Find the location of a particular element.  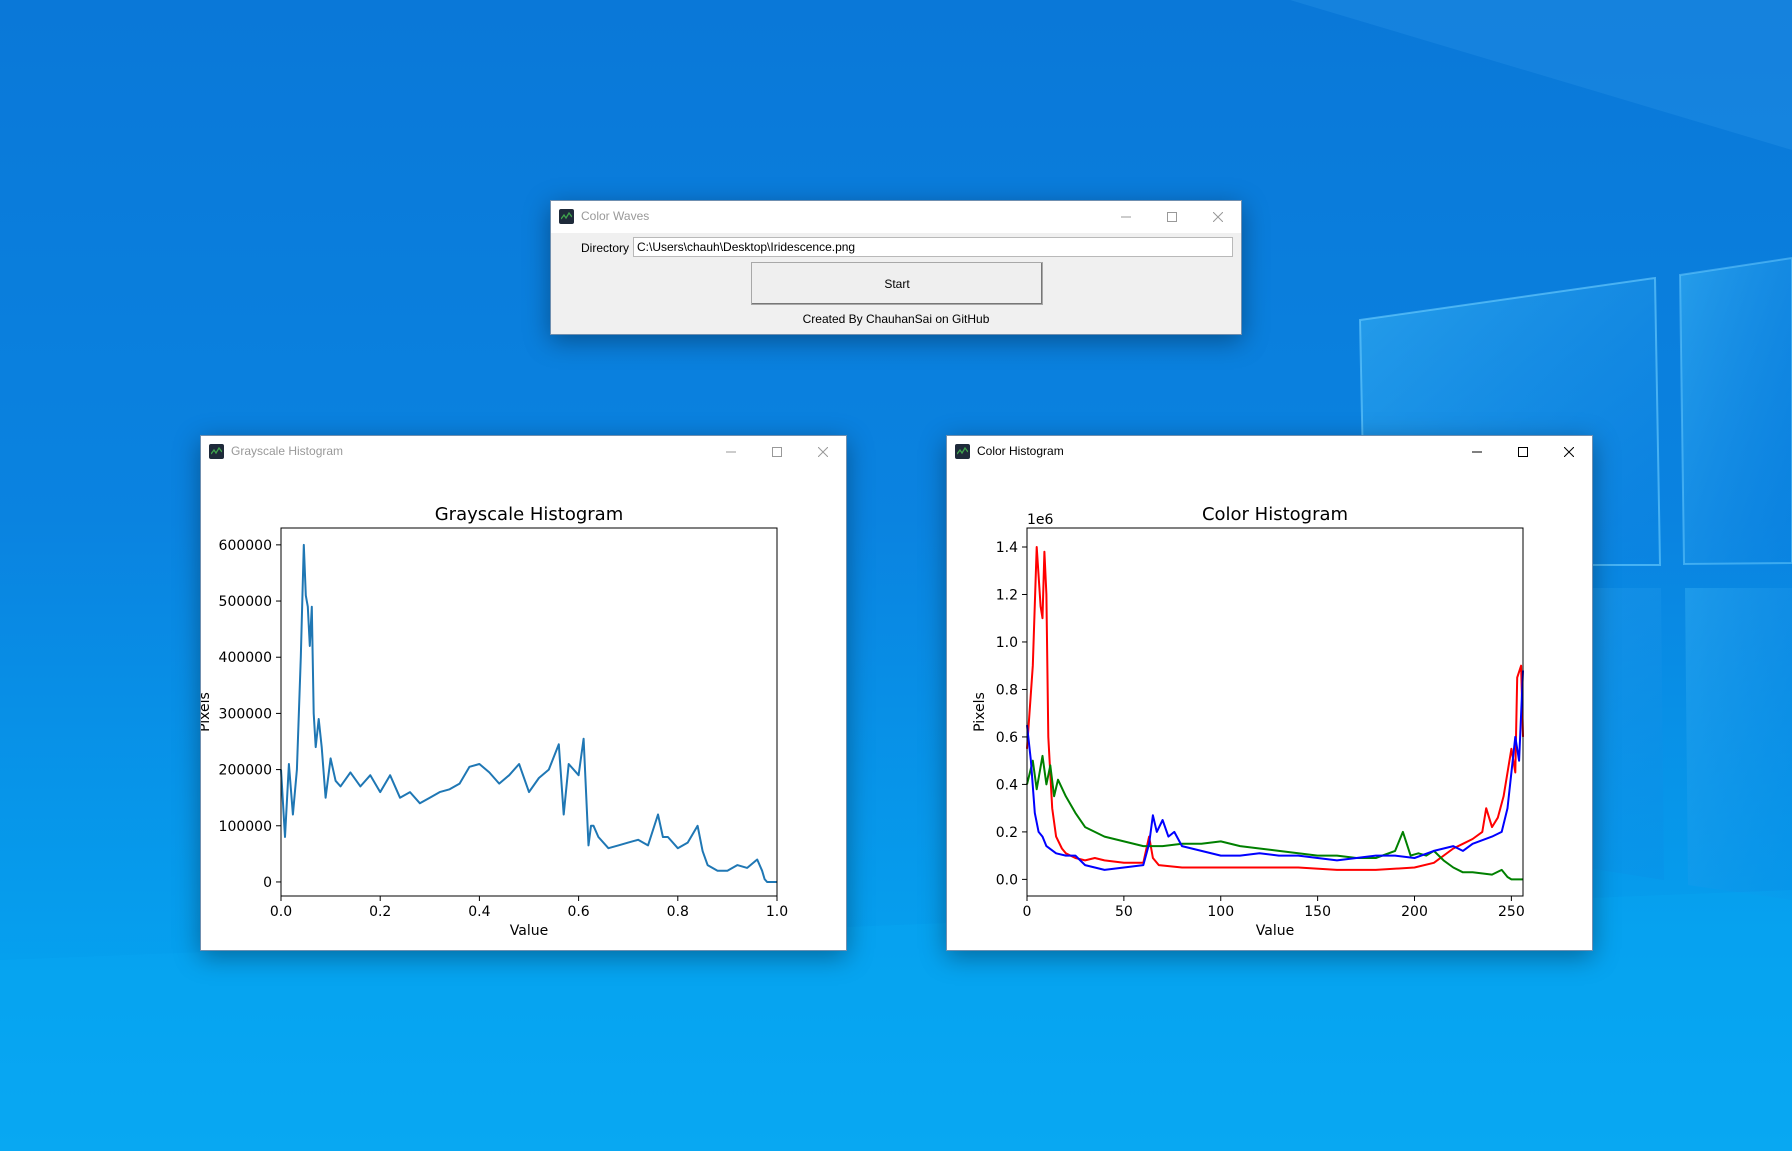

title-bar: Color Waves is located at coordinates (896, 217).